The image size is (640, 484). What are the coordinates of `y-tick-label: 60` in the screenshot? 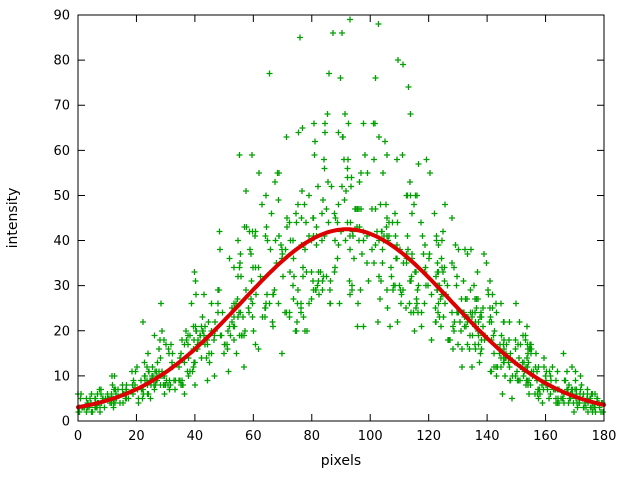 It's located at (61, 151).